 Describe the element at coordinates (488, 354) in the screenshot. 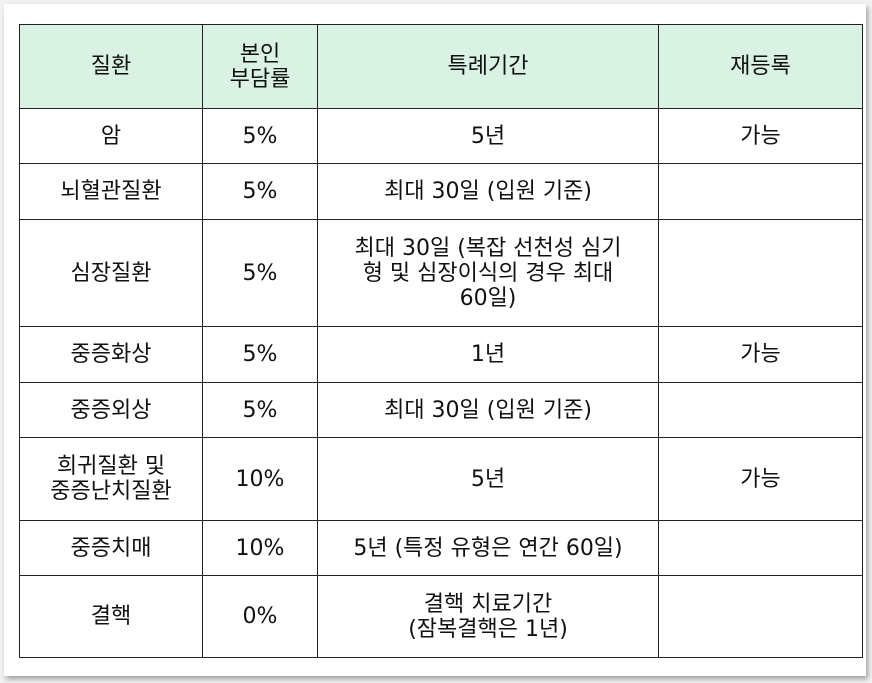

I see `cell-period: 1년` at that location.